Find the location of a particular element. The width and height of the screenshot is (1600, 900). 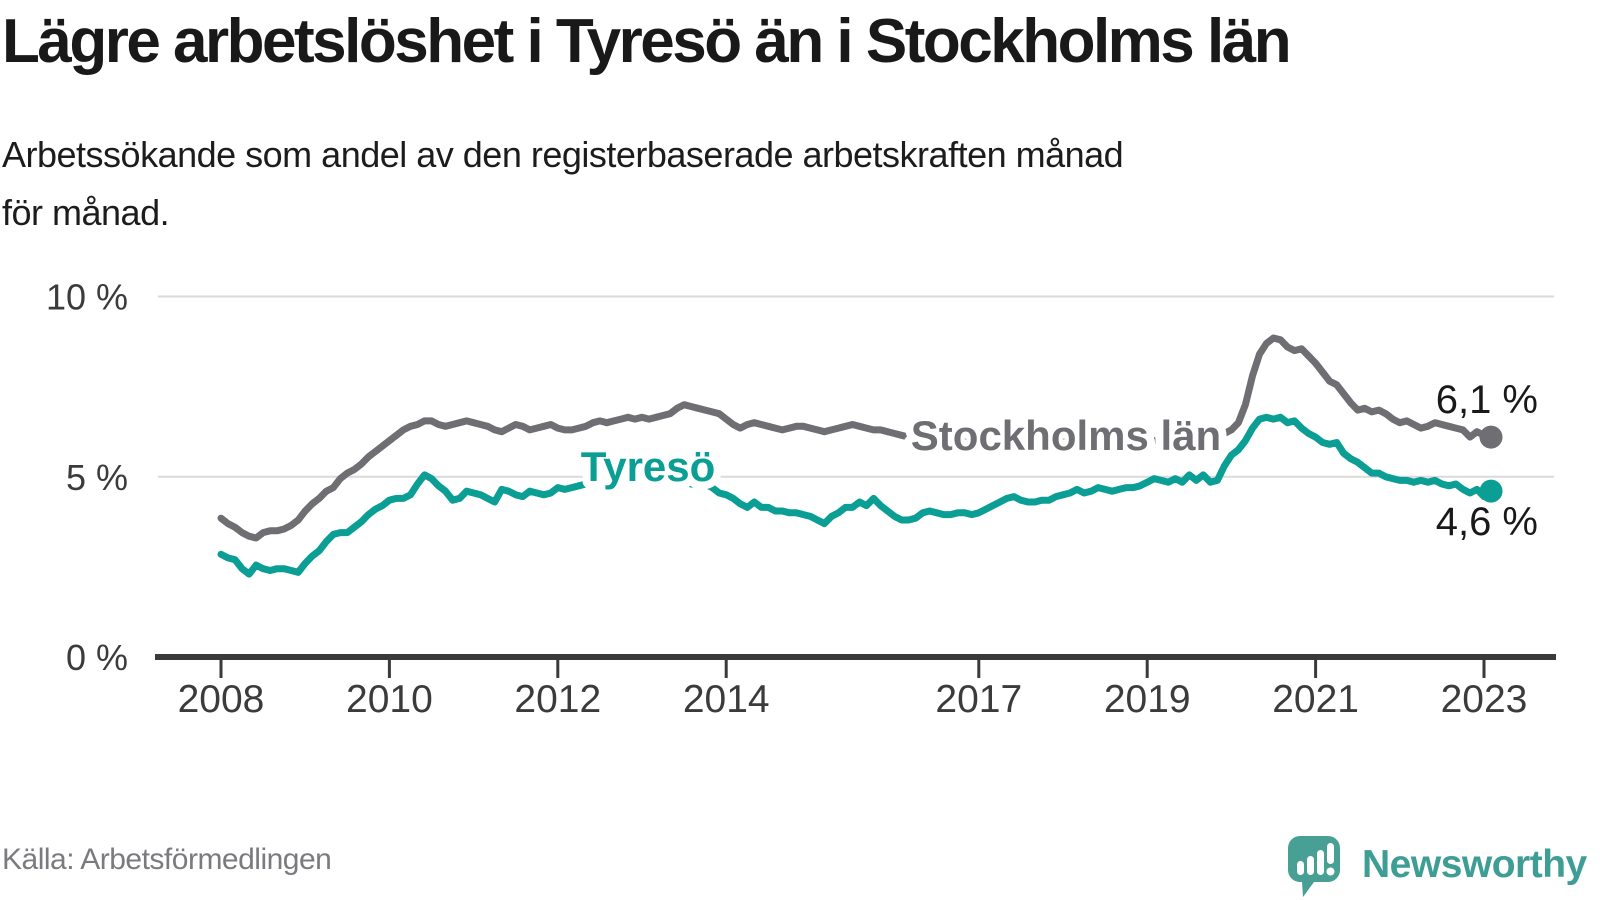

newsworthy-logo-icon is located at coordinates (1314, 866).